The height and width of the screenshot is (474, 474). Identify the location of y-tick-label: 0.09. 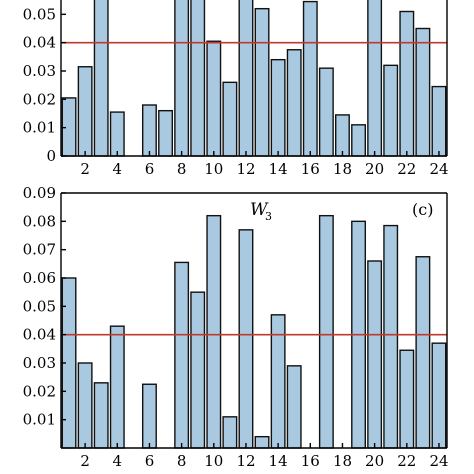
(39, 193).